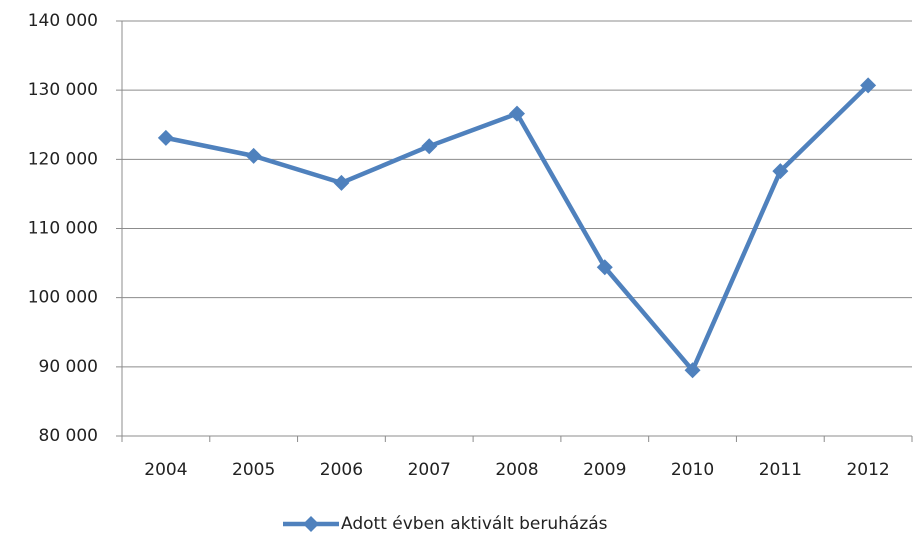 This screenshot has height=541, width=916. I want to click on x-tick-label: 2004, so click(165, 470).